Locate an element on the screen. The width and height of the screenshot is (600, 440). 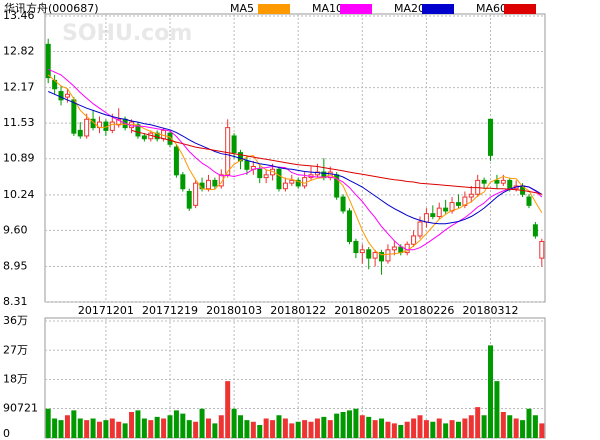
y-tick-label: 9.60 is located at coordinates (15, 229).